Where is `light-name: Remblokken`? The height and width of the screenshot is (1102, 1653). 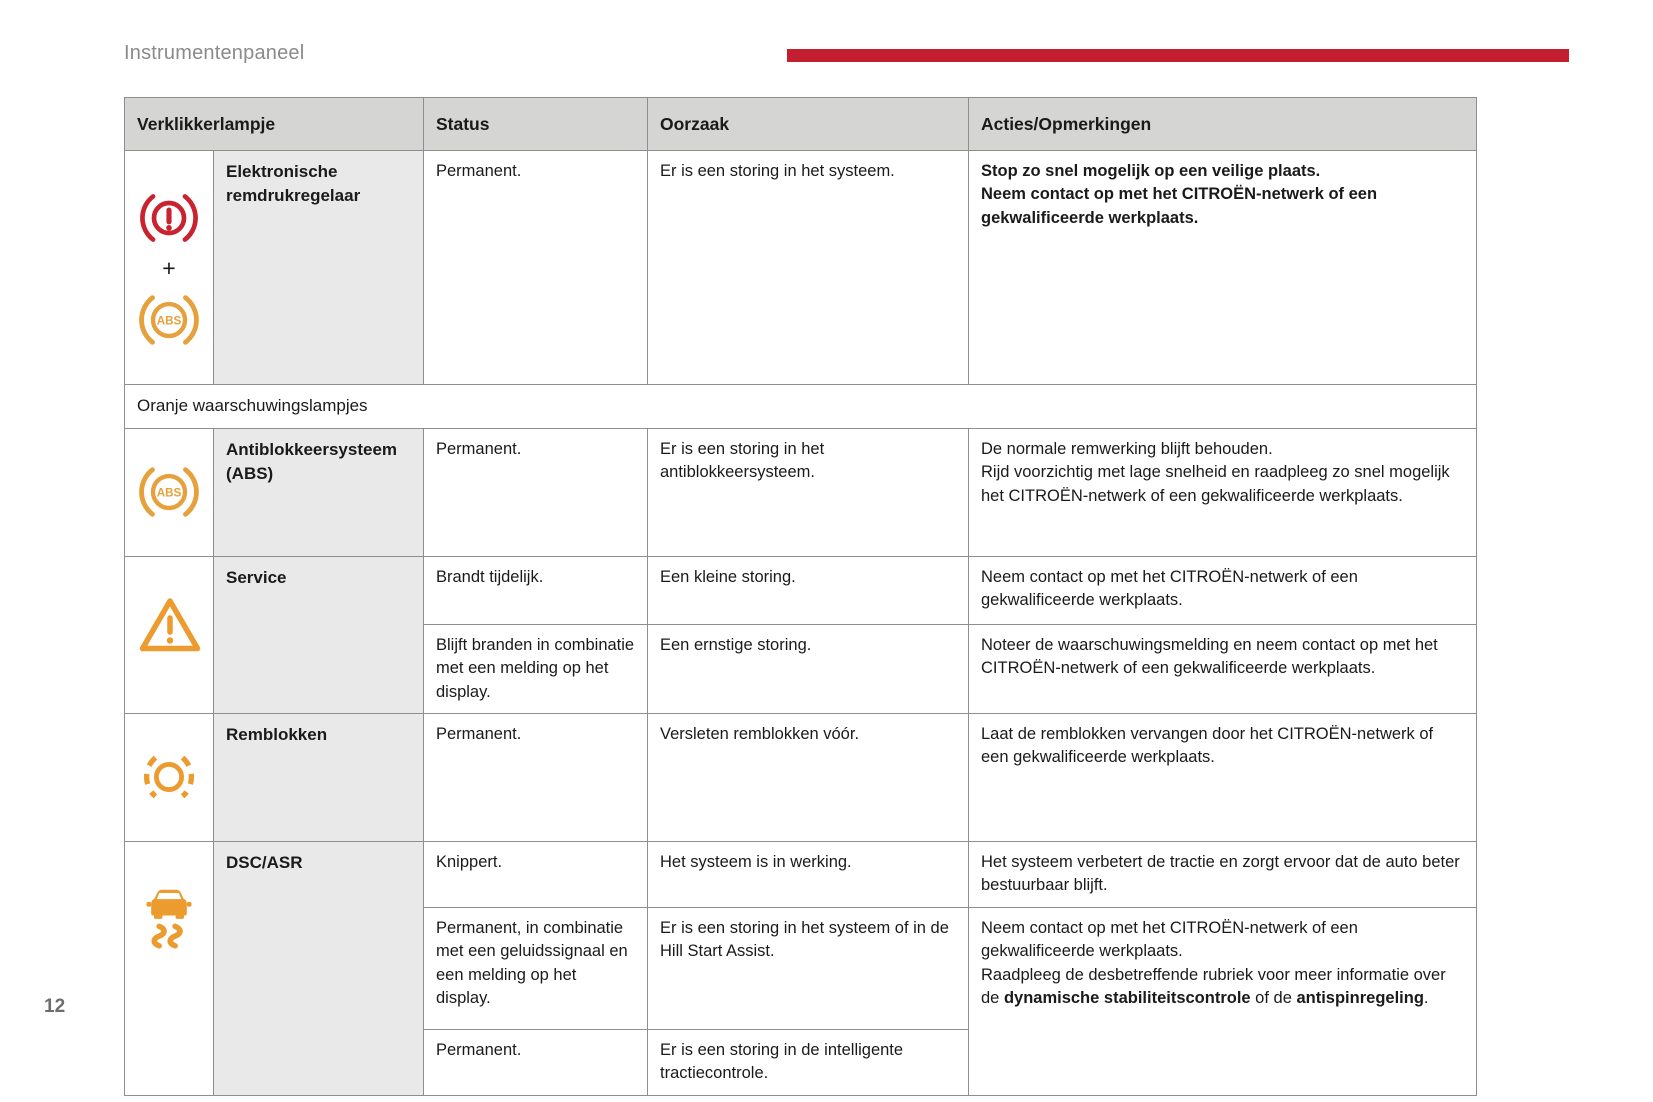
light-name: Remblokken is located at coordinates (318, 777).